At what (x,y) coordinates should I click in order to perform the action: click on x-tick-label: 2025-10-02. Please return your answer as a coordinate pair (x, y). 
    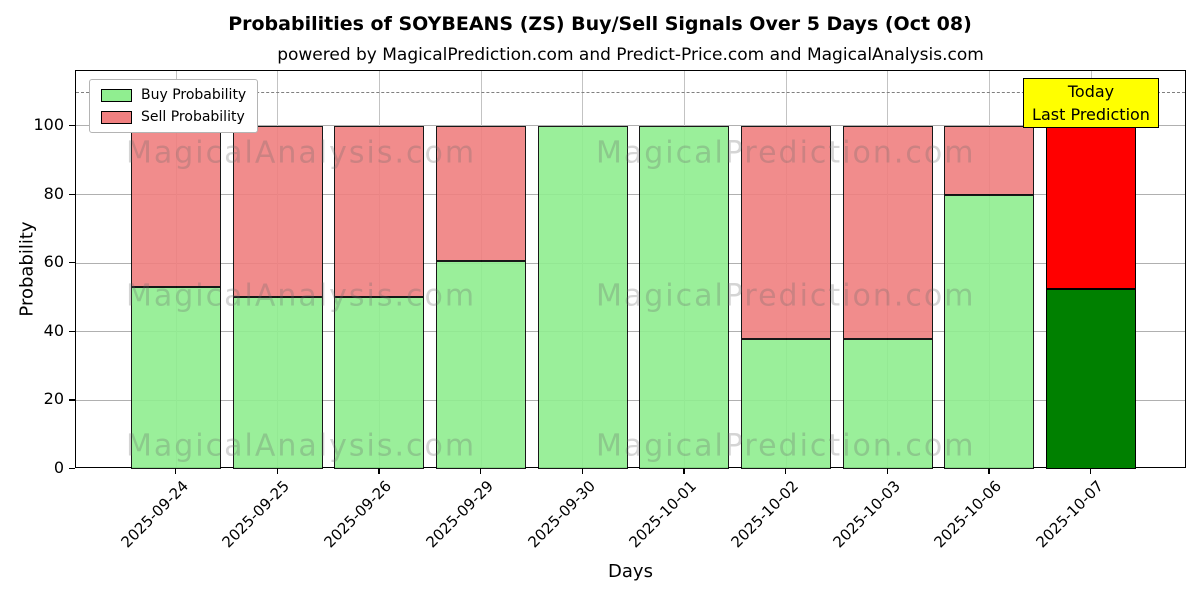
    Looking at the image, I should click on (764, 514).